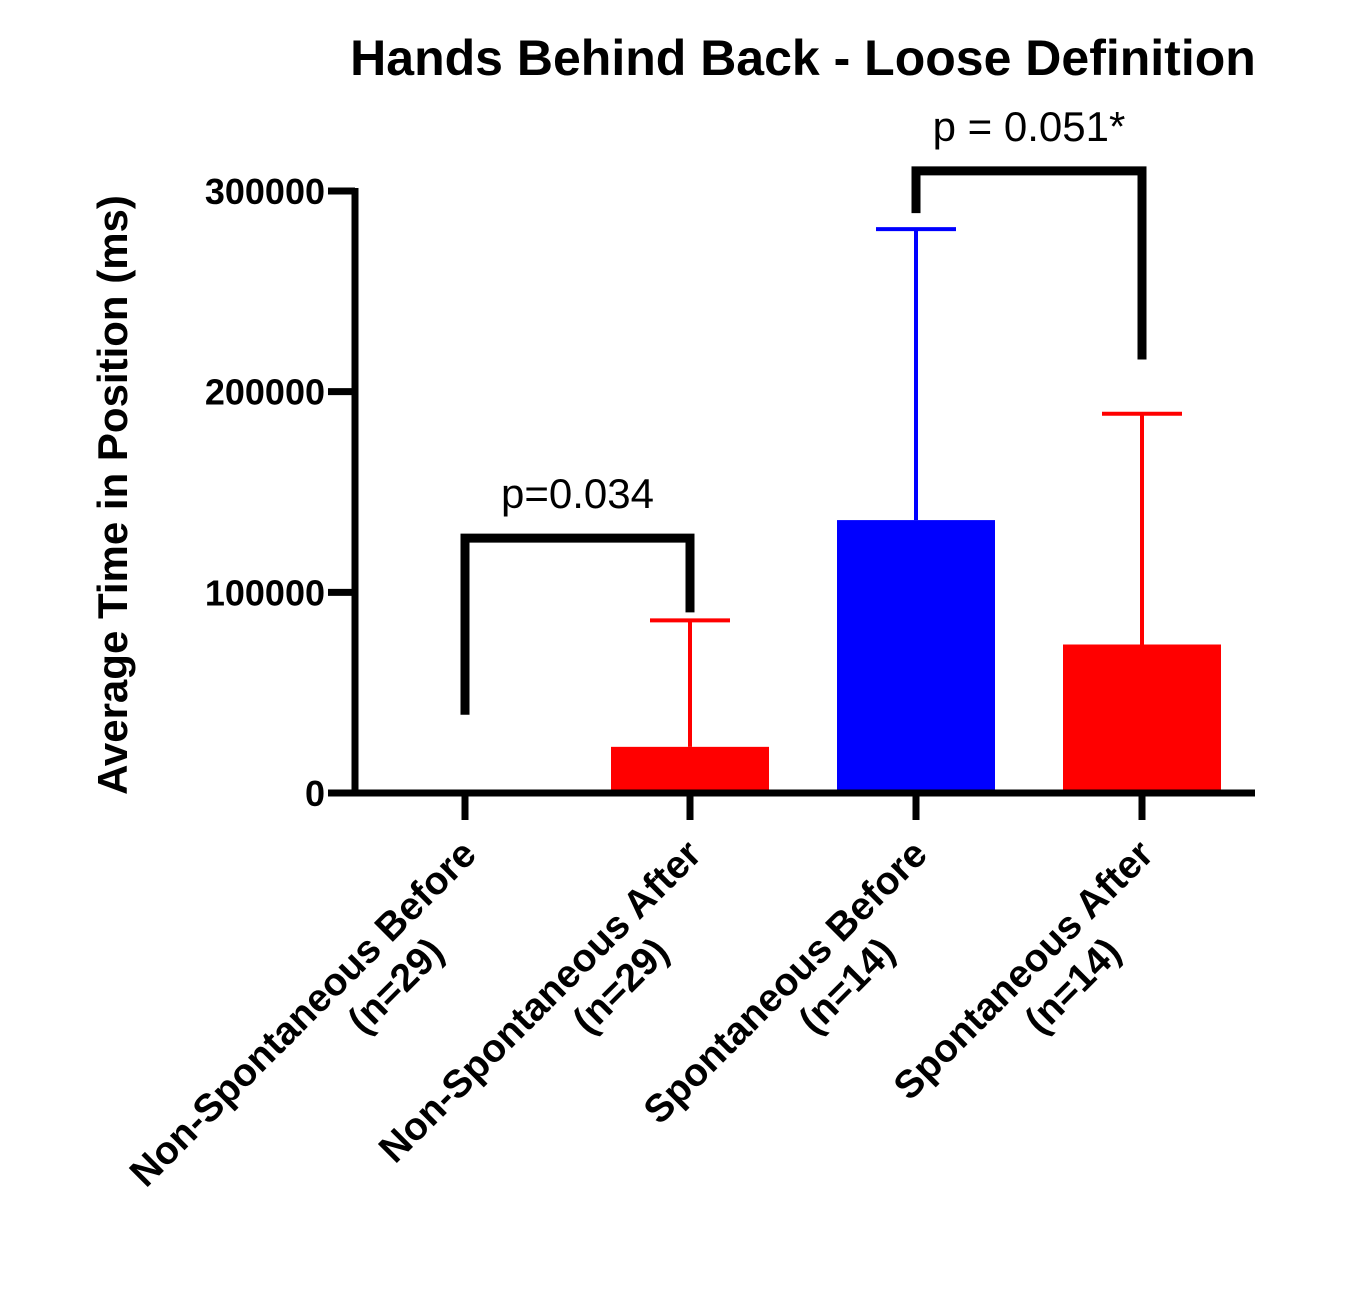 The height and width of the screenshot is (1313, 1359). What do you see at coordinates (112, 495) in the screenshot?
I see `y-axis-label: Average Time in Position (ms)` at bounding box center [112, 495].